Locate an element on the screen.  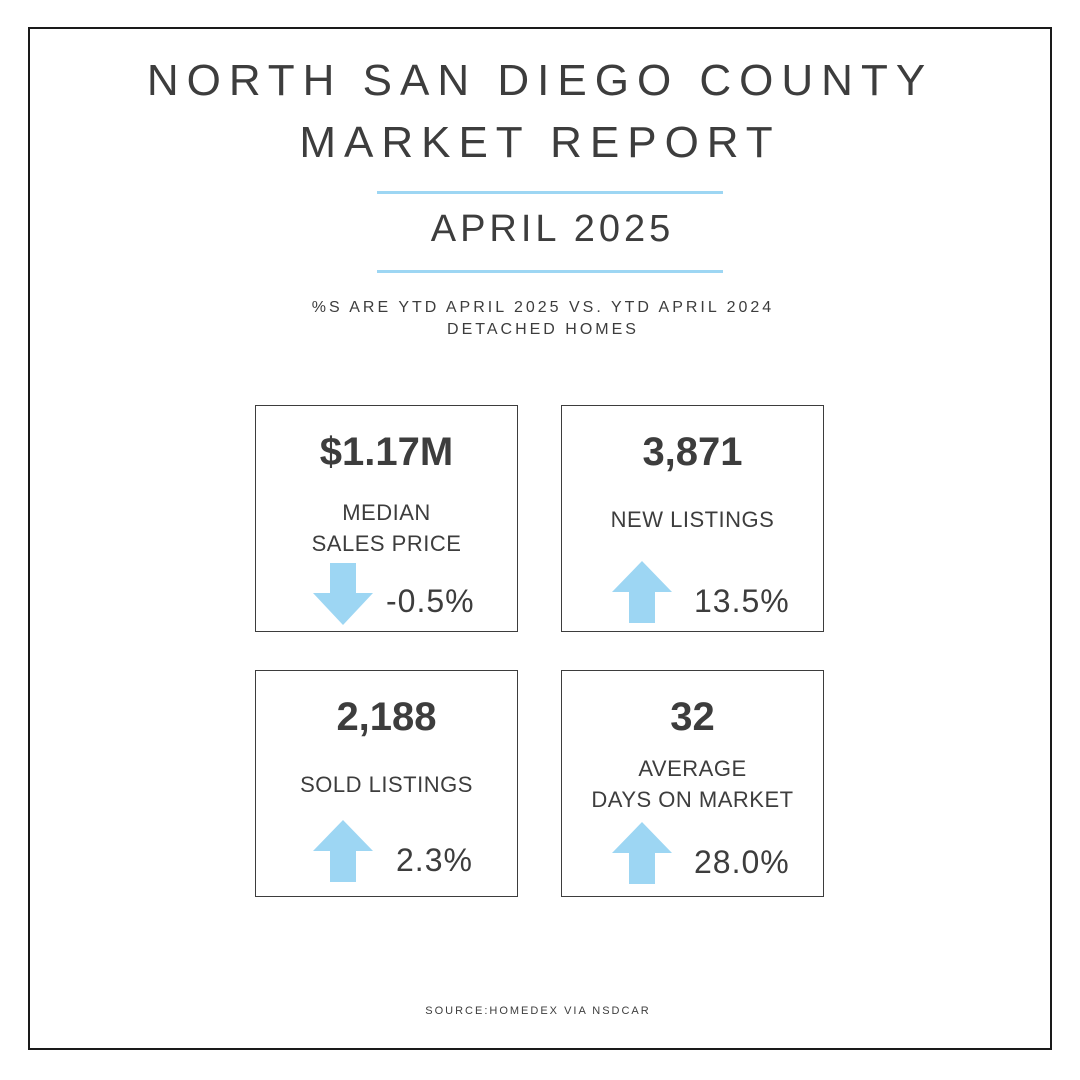
property-type-note: DETACHED HOMES is located at coordinates (543, 329).